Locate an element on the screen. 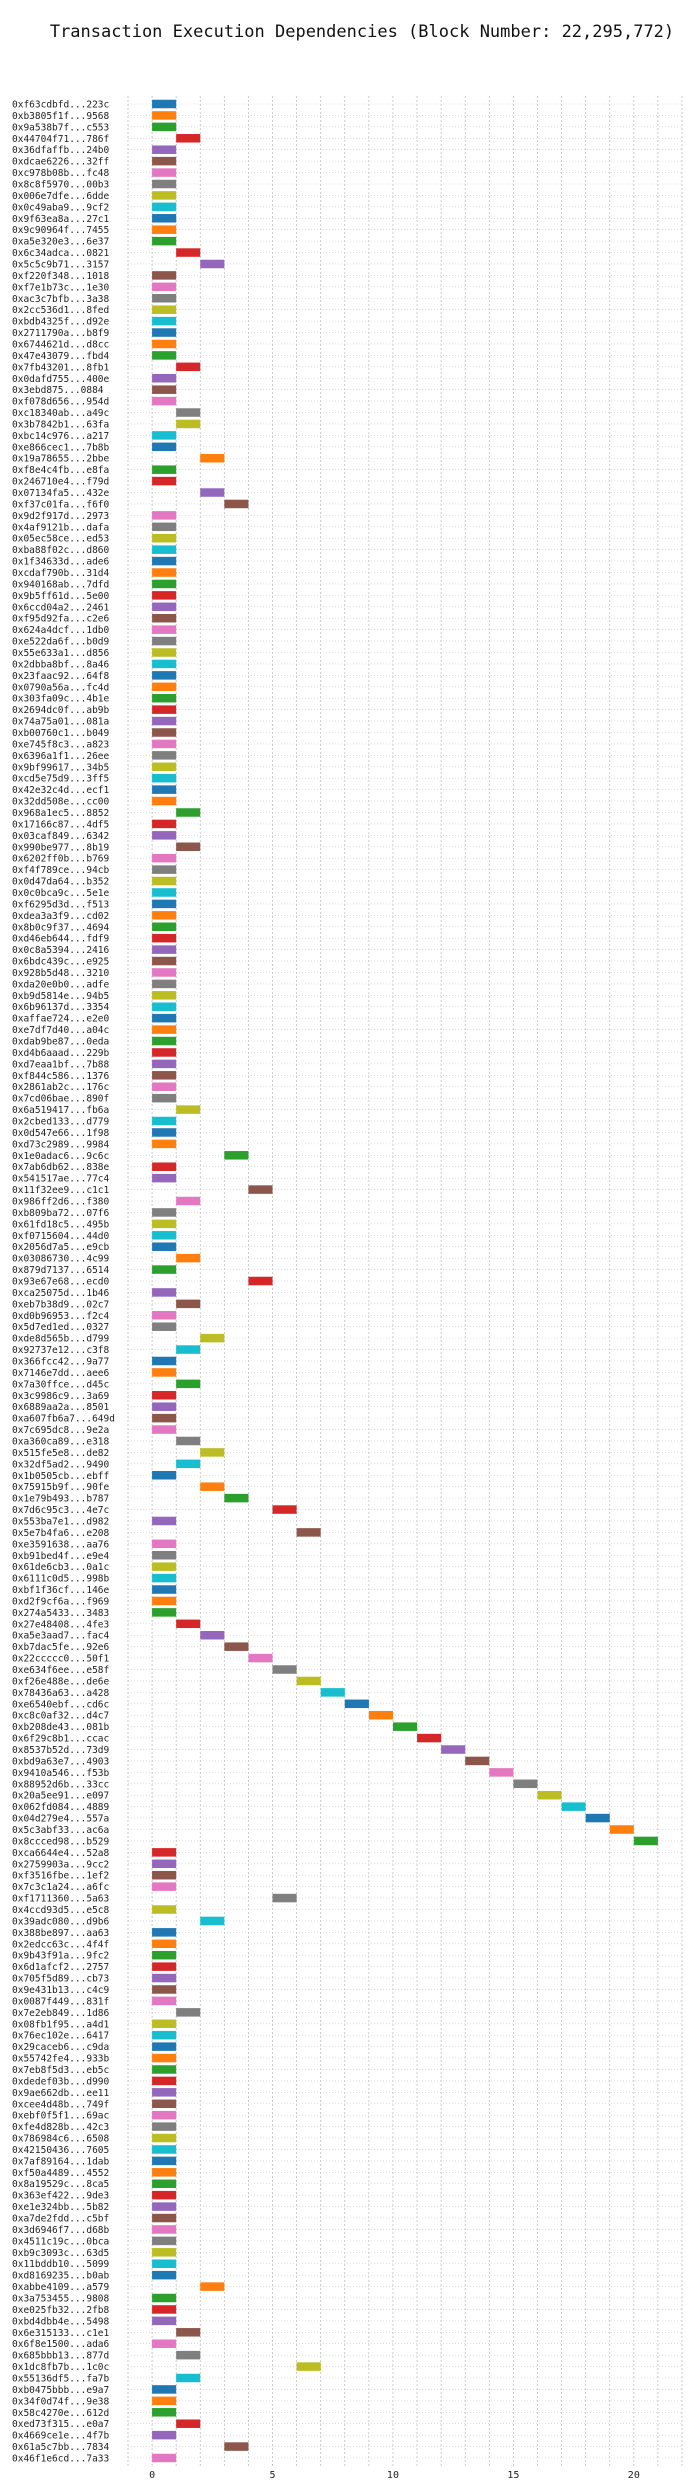 The height and width of the screenshot is (2484, 700). row-label: 0x541517ae...77c4 is located at coordinates (61, 1179).